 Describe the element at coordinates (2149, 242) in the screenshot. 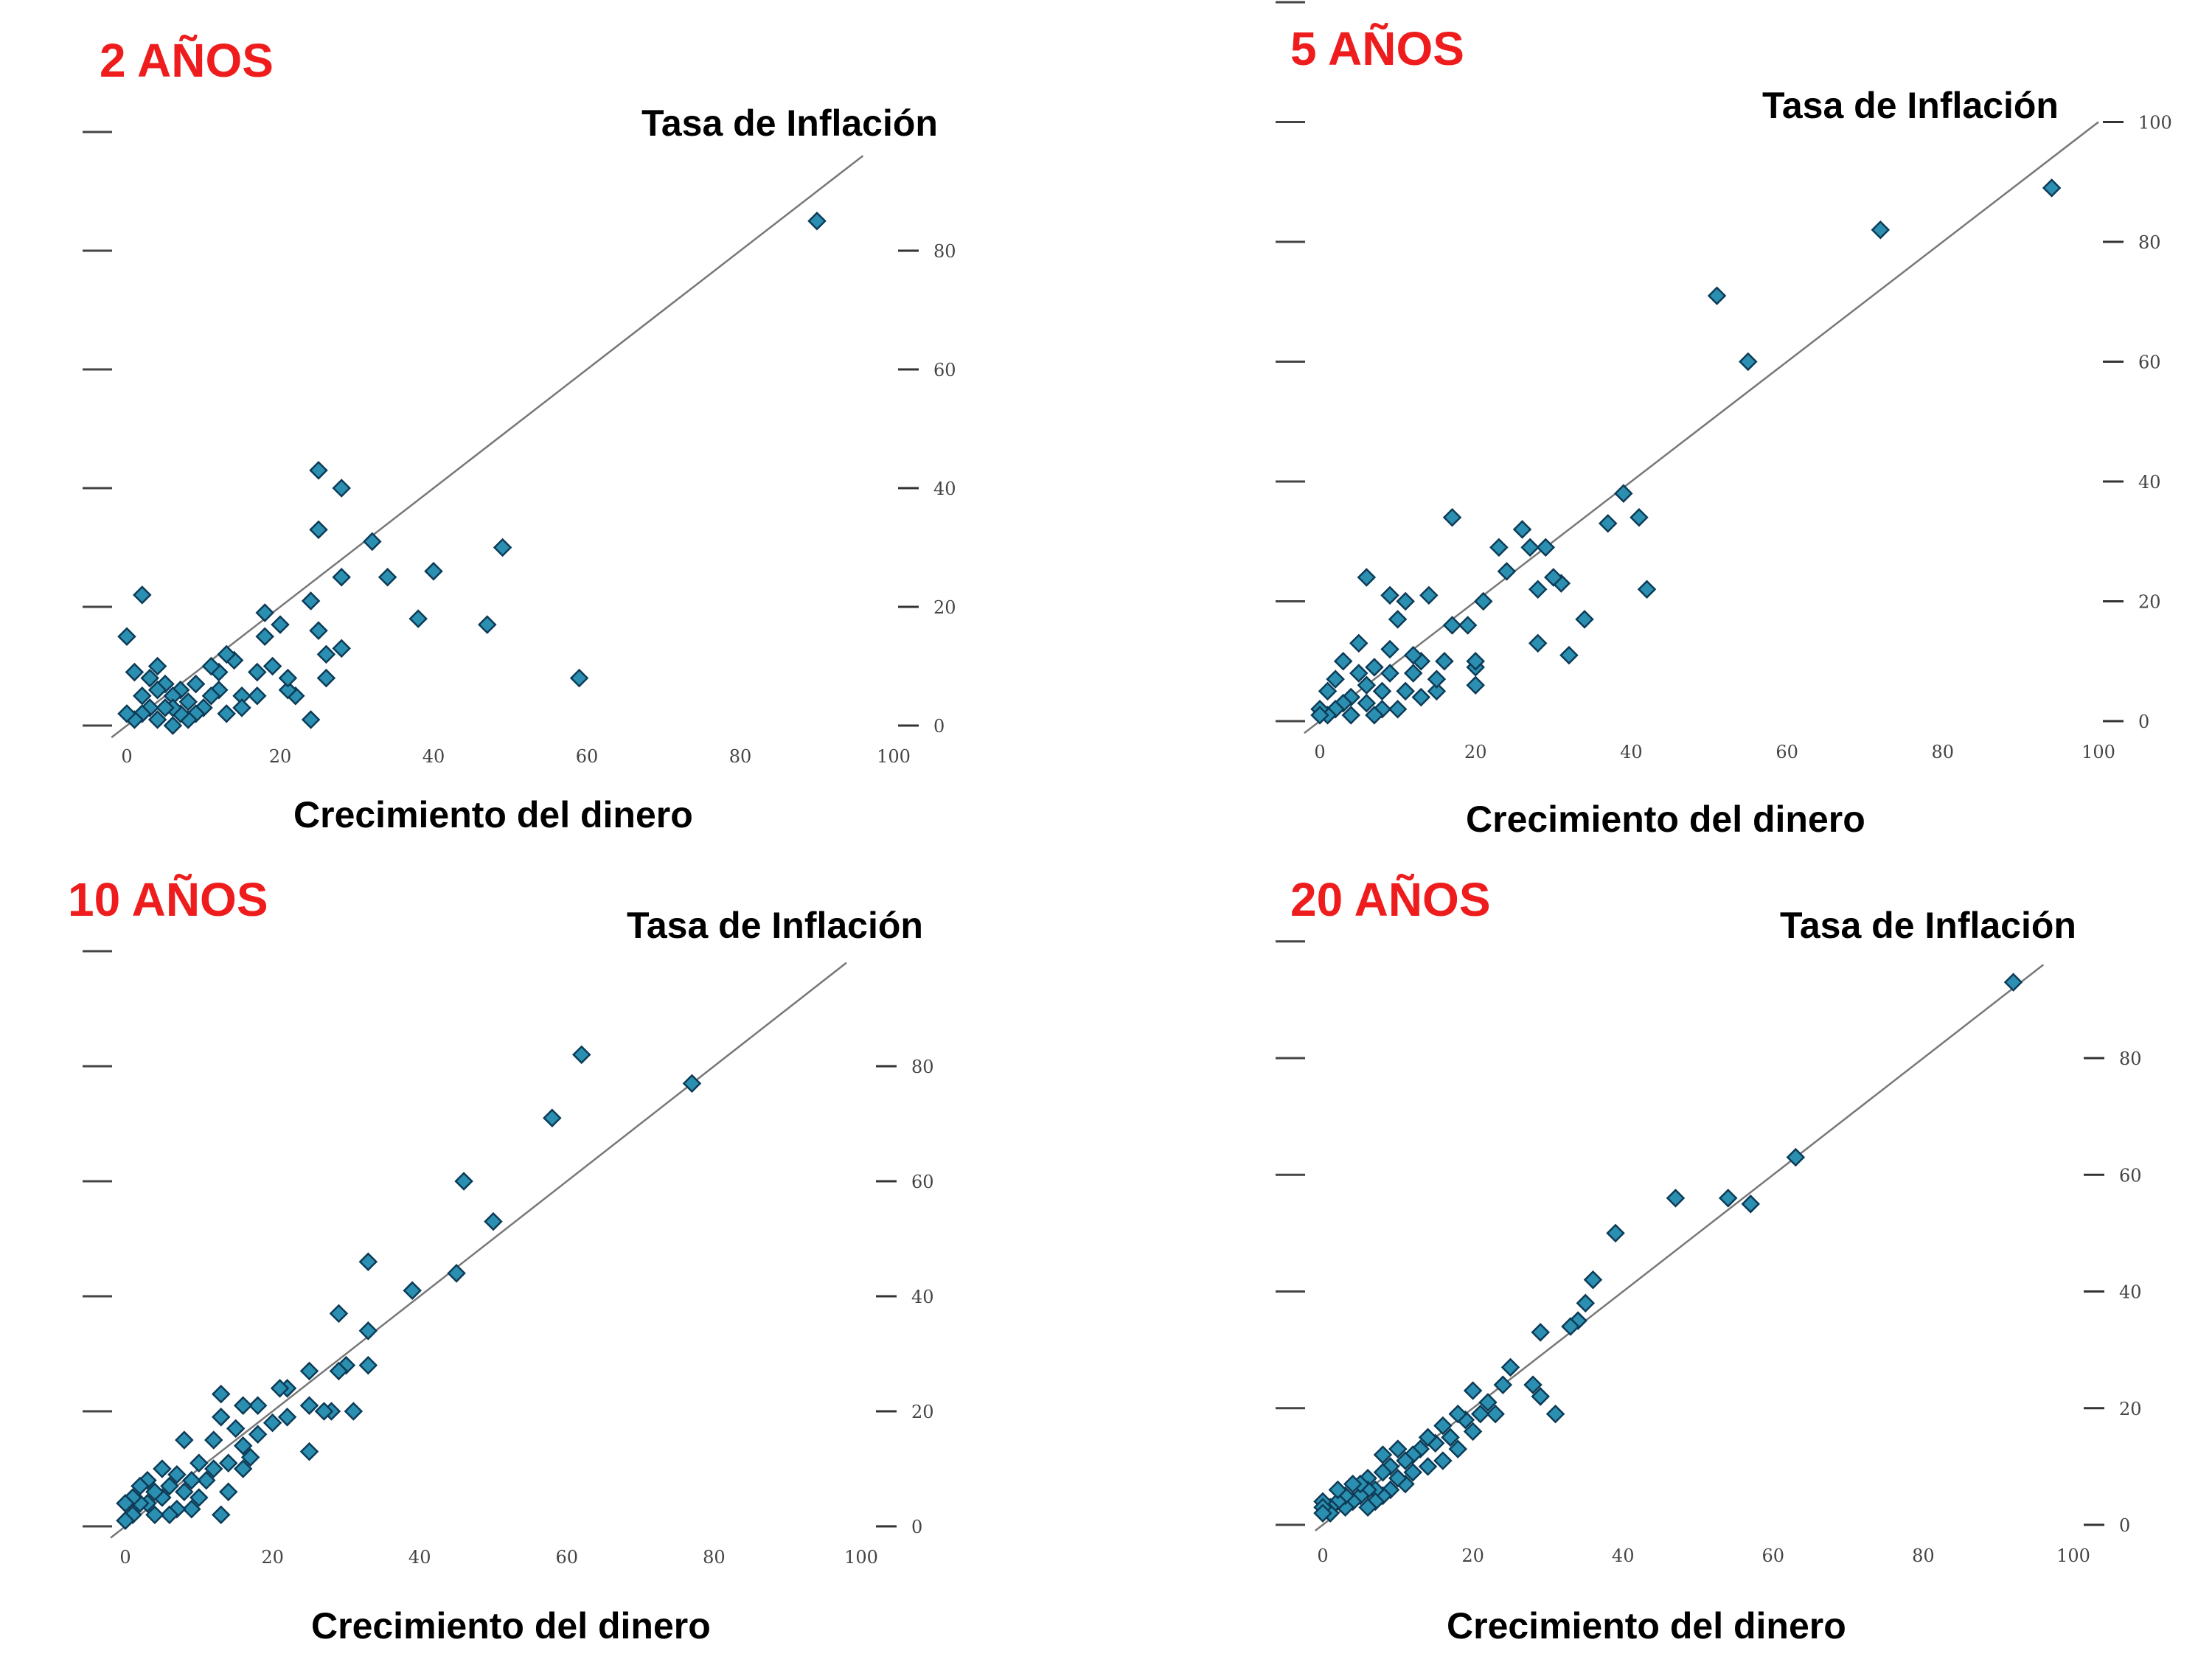

I see `y-tick-label: 80` at that location.